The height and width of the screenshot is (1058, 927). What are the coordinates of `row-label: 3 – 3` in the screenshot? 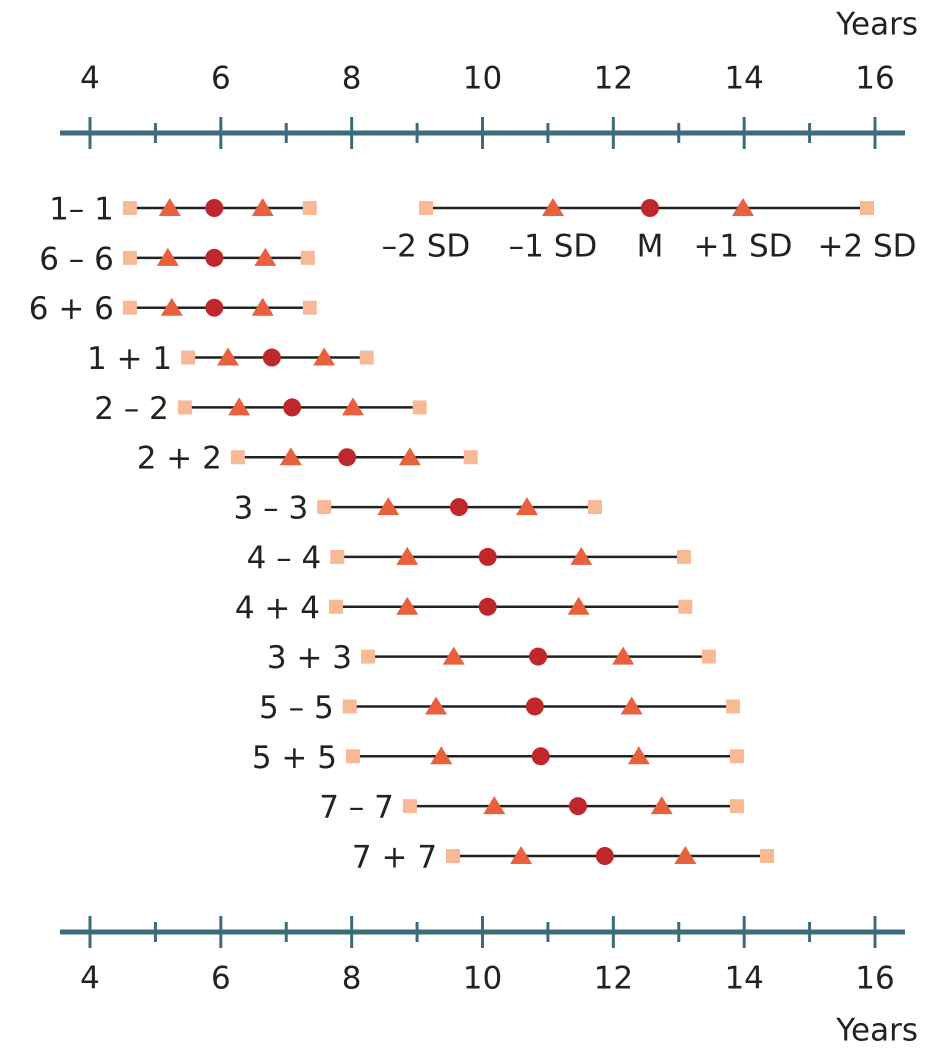 It's located at (271, 509).